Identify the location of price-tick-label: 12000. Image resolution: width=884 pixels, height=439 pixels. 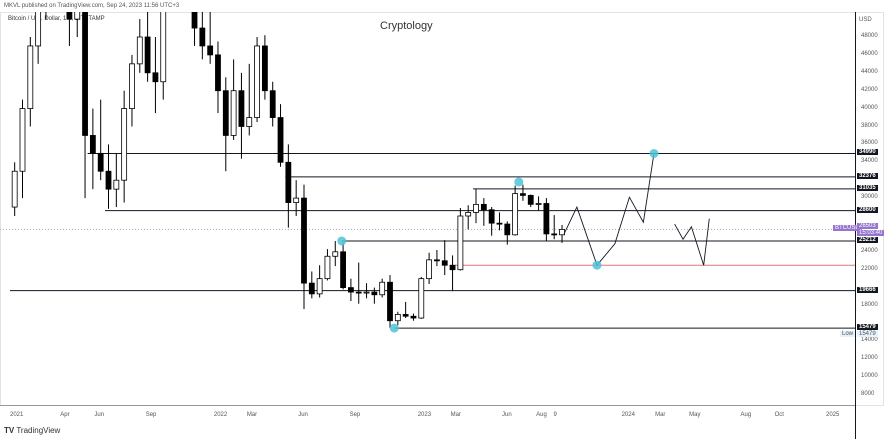
(869, 358).